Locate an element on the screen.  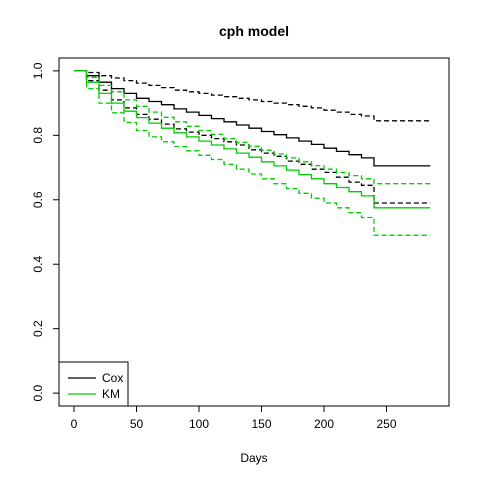
legend-box is located at coordinates (93, 384).